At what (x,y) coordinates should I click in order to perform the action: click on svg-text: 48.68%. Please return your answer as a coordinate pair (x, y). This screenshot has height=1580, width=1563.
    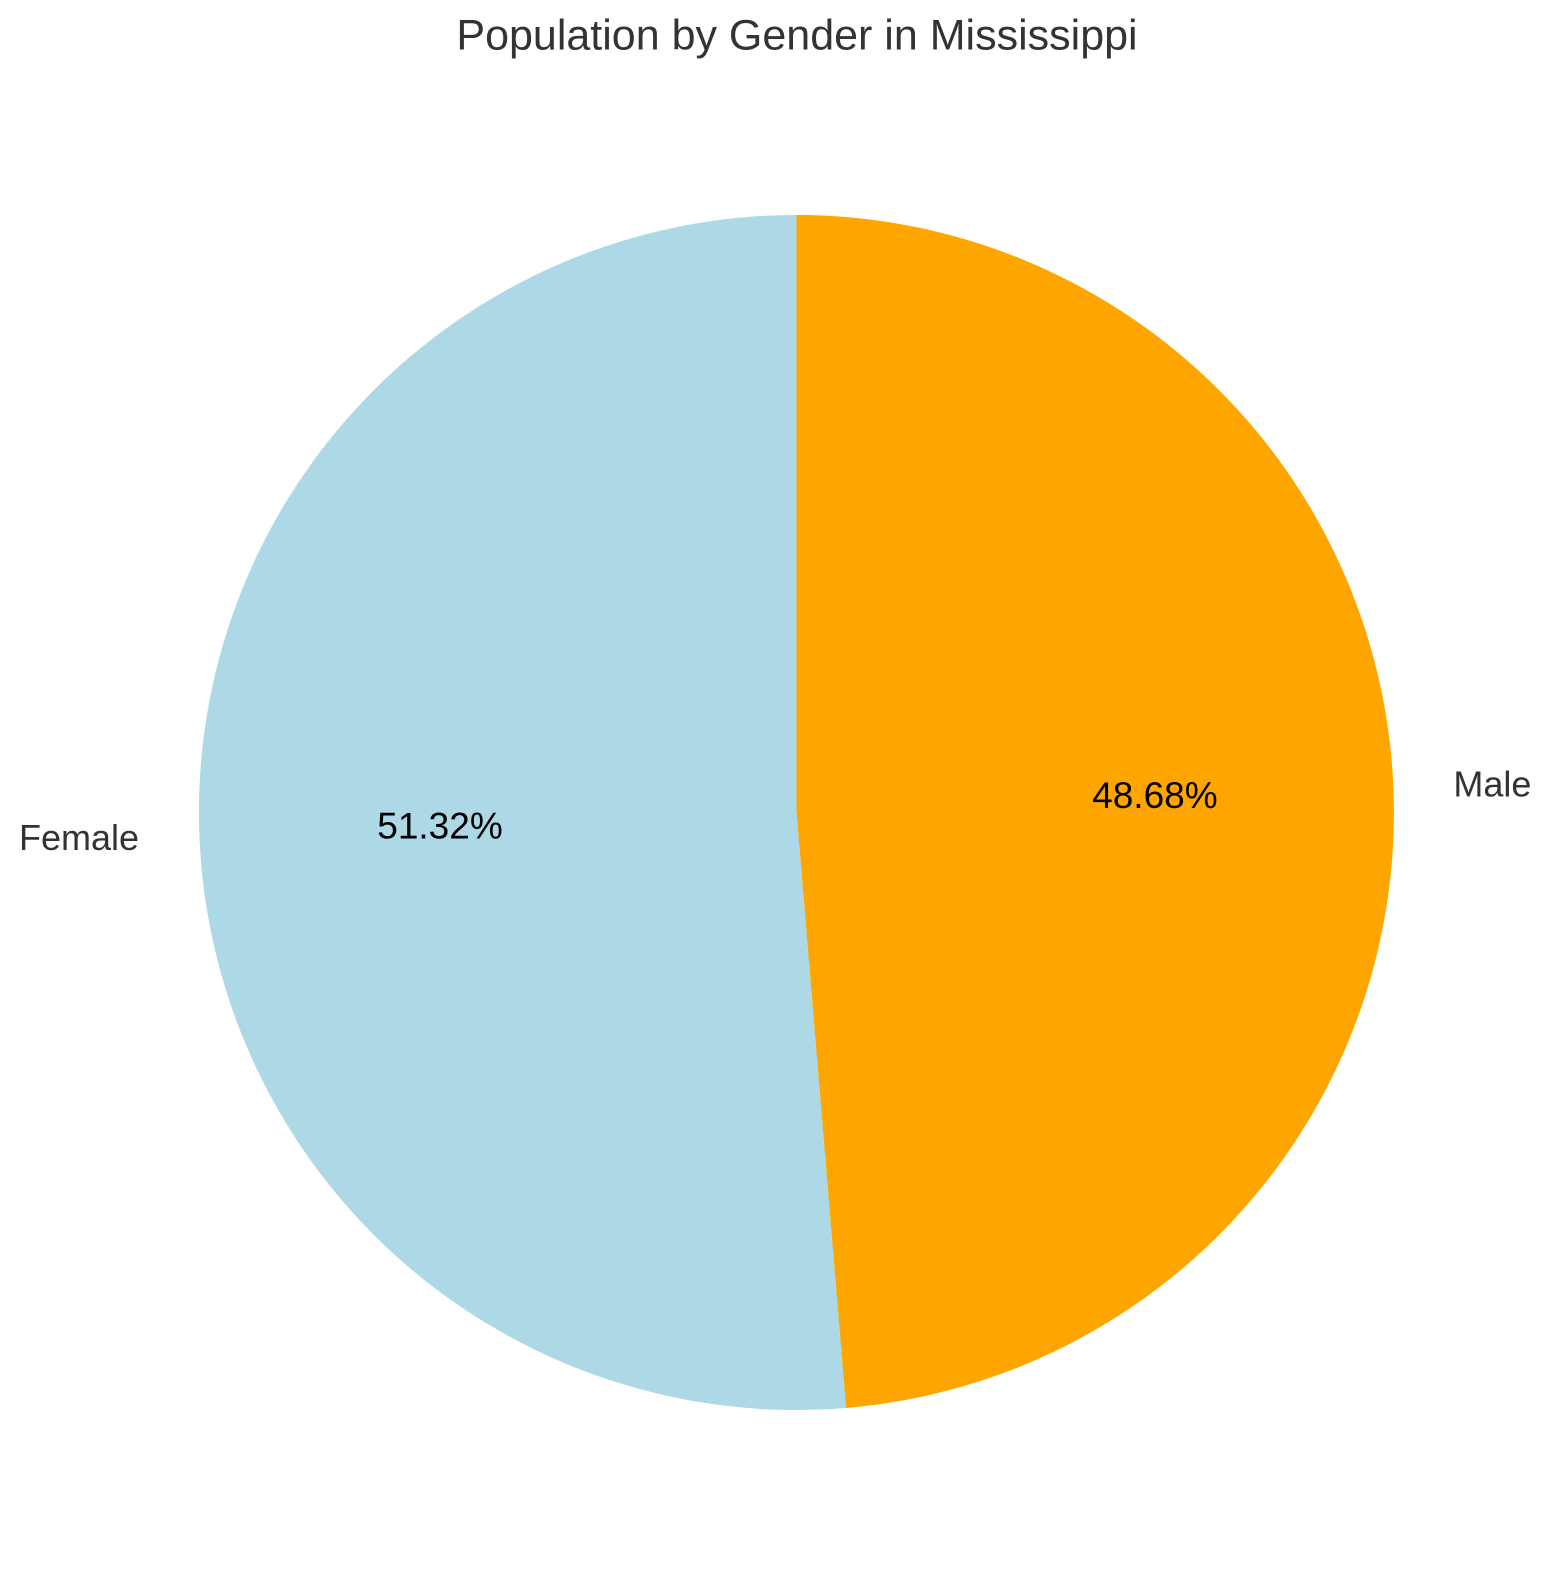
    Looking at the image, I should click on (1155, 795).